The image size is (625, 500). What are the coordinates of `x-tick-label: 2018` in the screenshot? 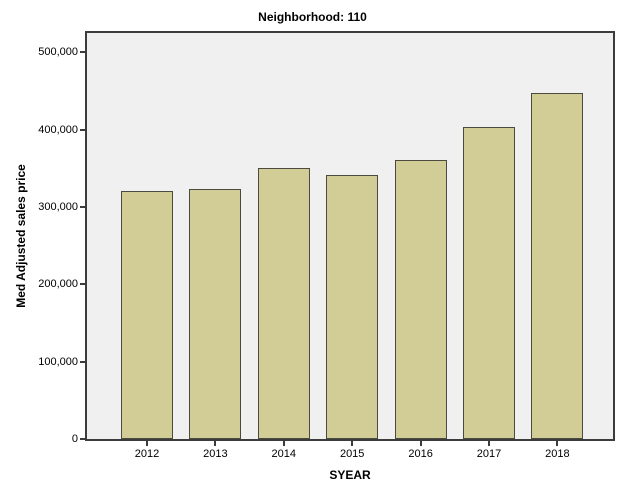 It's located at (557, 454).